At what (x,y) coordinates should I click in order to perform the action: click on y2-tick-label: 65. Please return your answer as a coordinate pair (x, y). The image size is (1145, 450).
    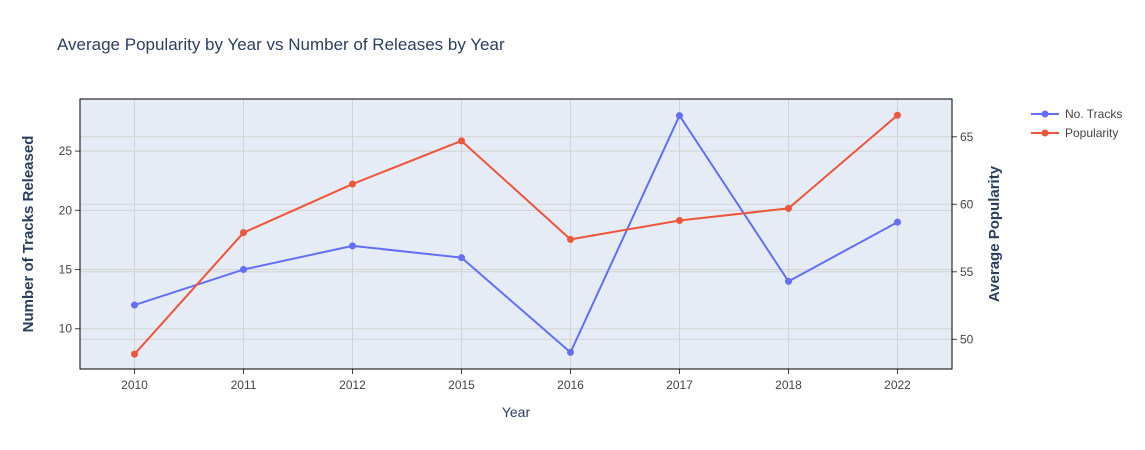
    Looking at the image, I should click on (967, 137).